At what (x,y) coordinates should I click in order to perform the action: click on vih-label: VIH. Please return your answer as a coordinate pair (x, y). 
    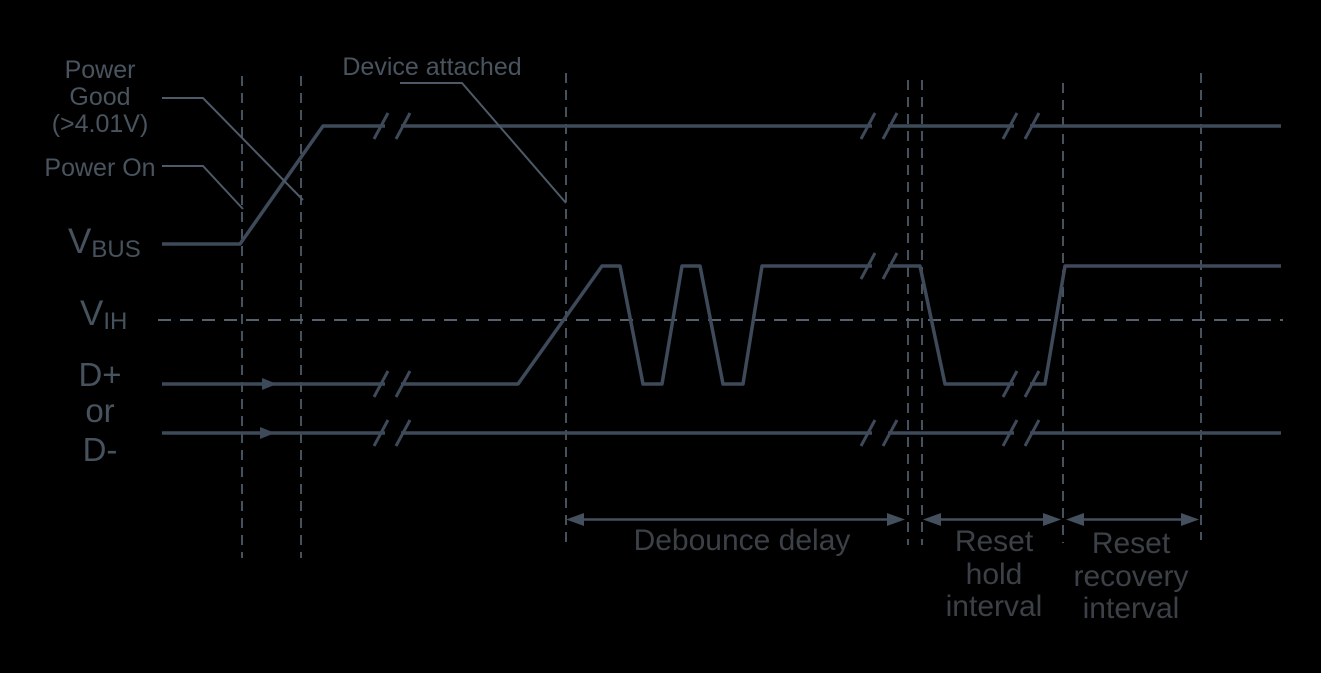
    Looking at the image, I should click on (103, 314).